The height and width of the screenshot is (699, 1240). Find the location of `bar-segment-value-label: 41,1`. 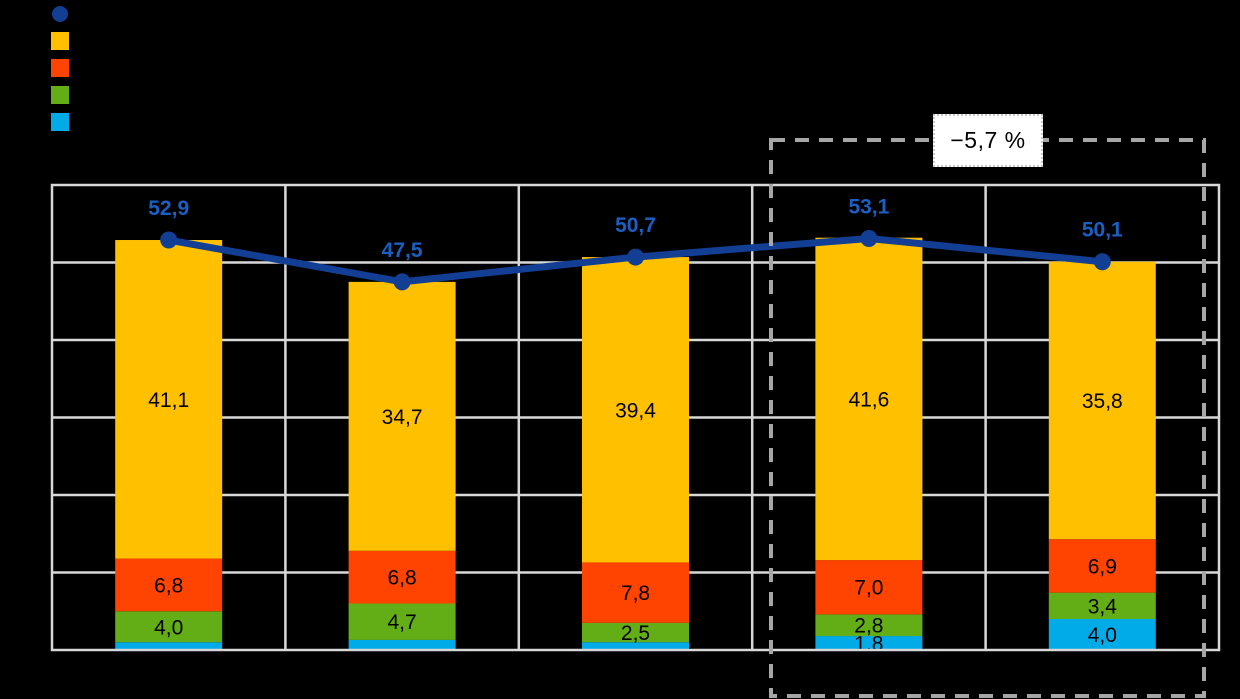

bar-segment-value-label: 41,1 is located at coordinates (168, 400).